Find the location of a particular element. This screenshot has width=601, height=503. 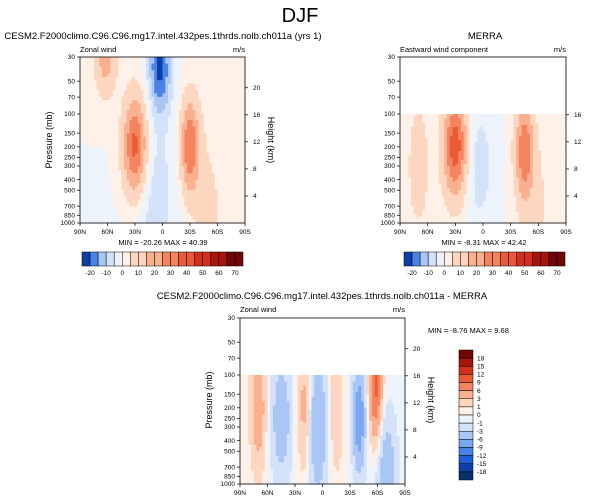

colorbar-label: 30 is located at coordinates (171, 273).